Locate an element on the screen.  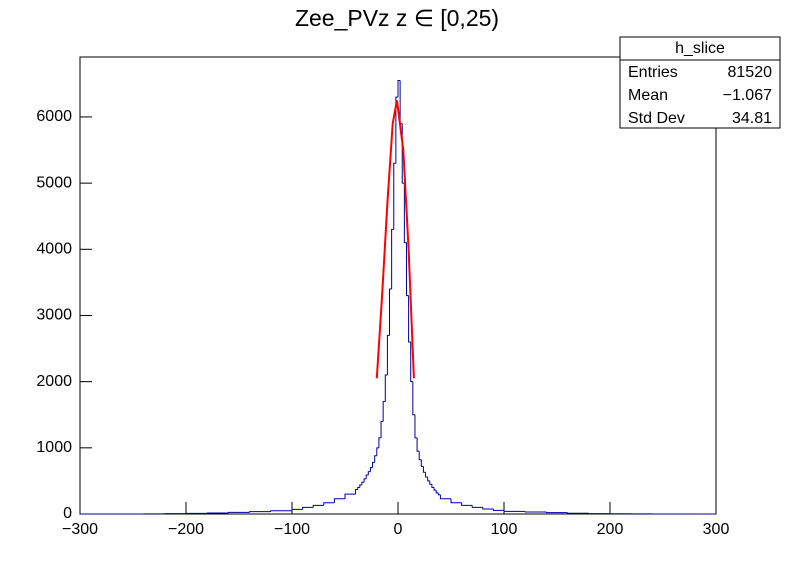
x-tick-label: 300 is located at coordinates (716, 529).